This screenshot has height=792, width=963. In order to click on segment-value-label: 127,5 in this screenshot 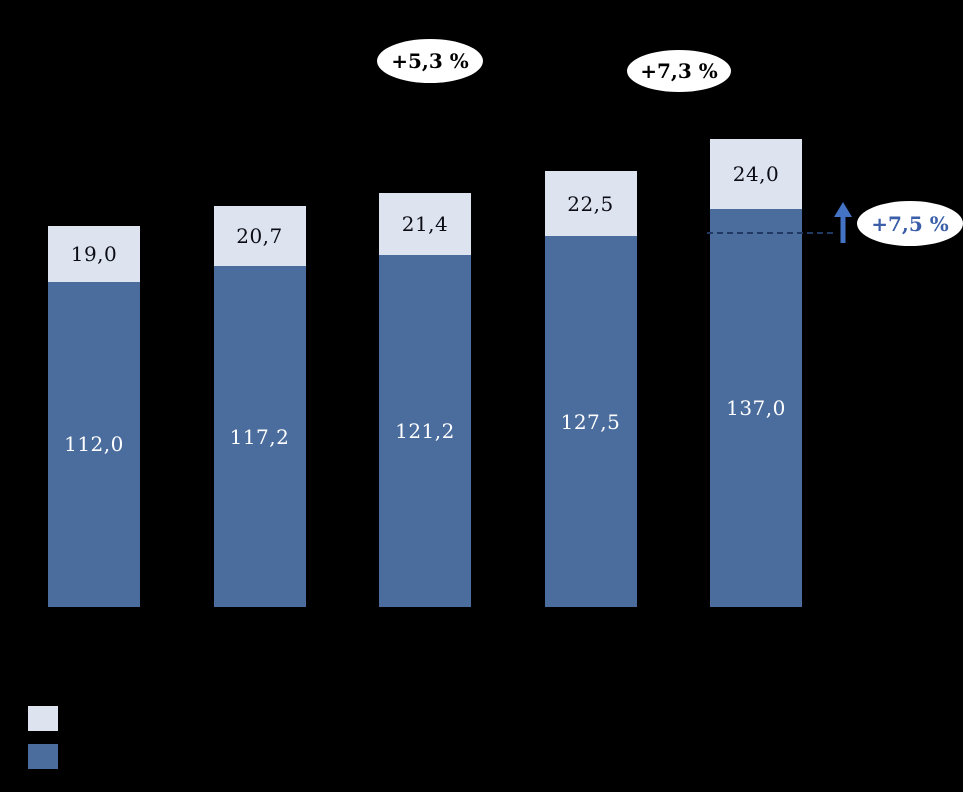, I will do `click(590, 421)`.